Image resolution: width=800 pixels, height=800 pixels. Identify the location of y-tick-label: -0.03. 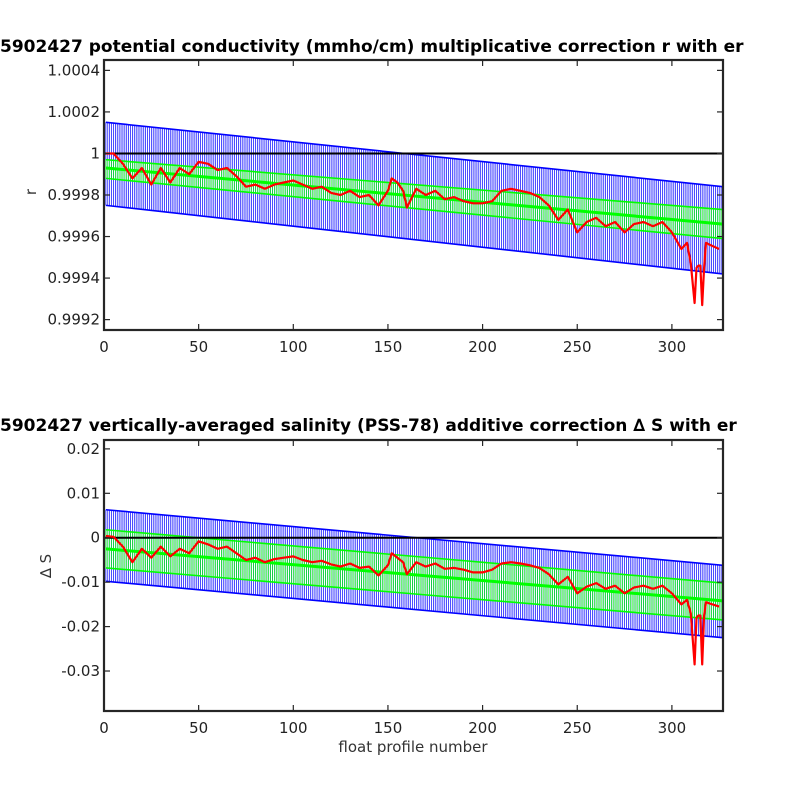
(80, 671).